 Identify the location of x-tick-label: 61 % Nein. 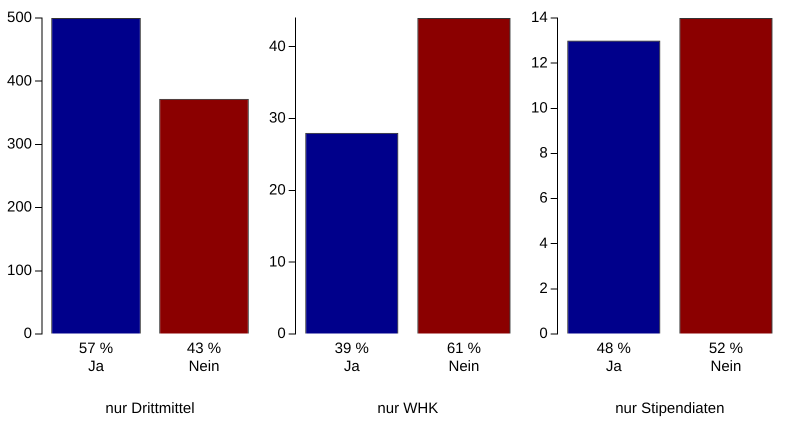
(464, 358).